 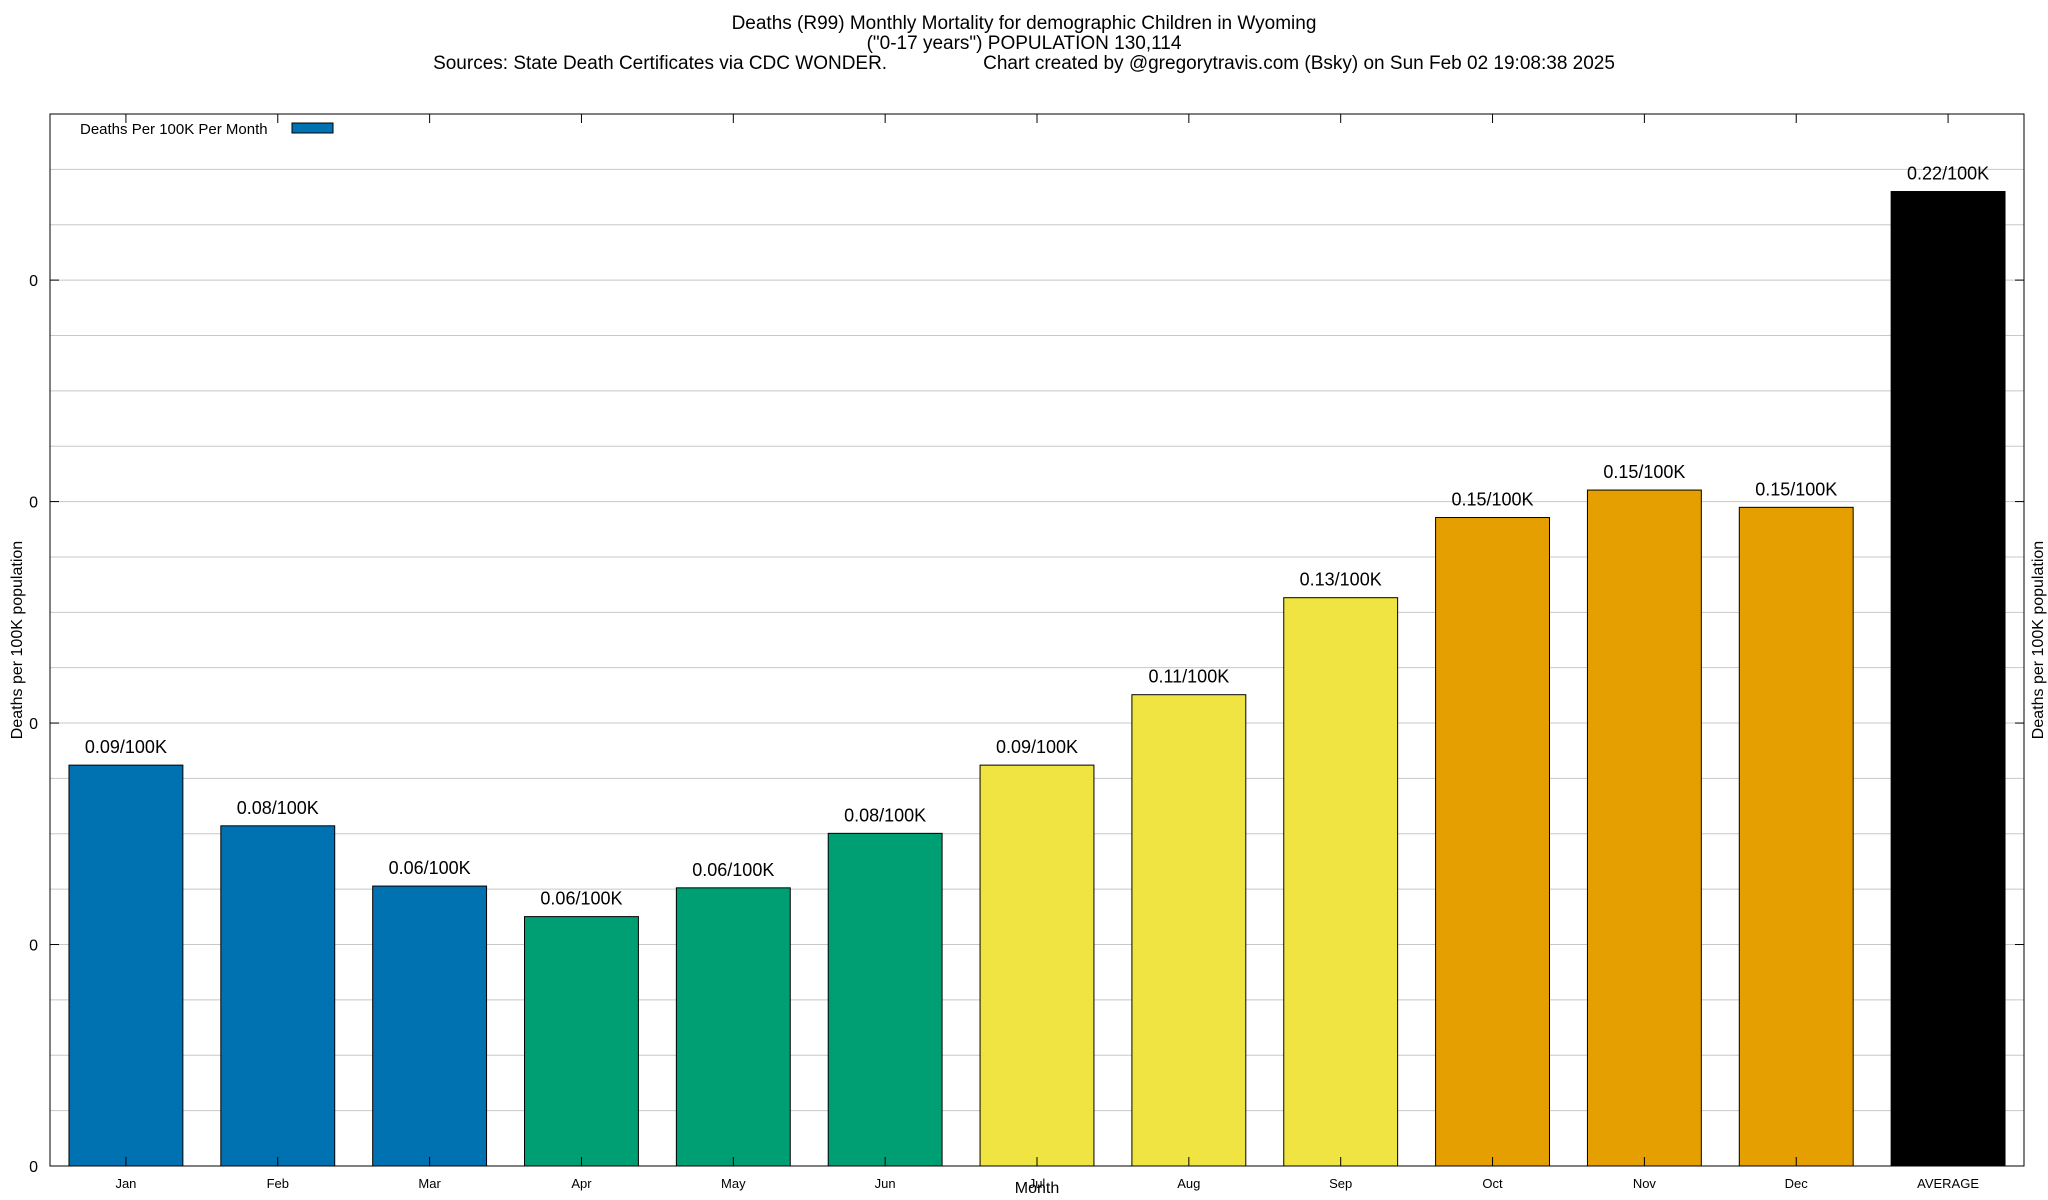 I want to click on bar-jan, so click(x=126, y=965).